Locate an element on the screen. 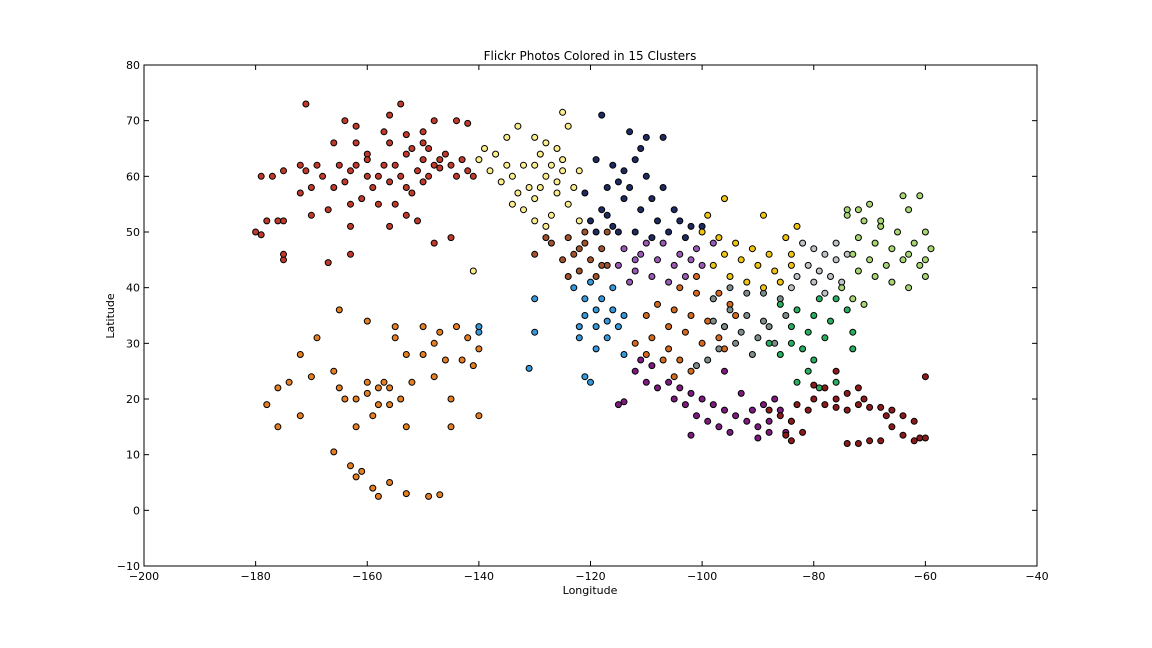 The image size is (1152, 648). y-tick-label: 70 is located at coordinates (133, 121).